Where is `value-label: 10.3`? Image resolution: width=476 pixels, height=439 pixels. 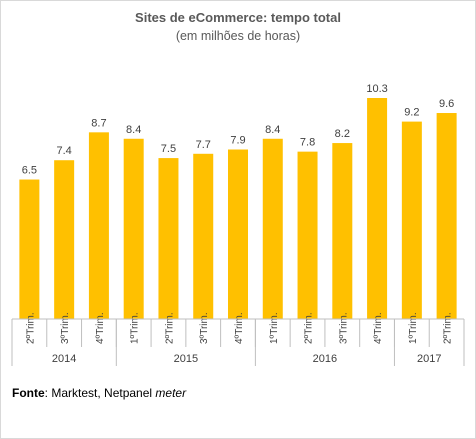 value-label: 10.3 is located at coordinates (376, 89).